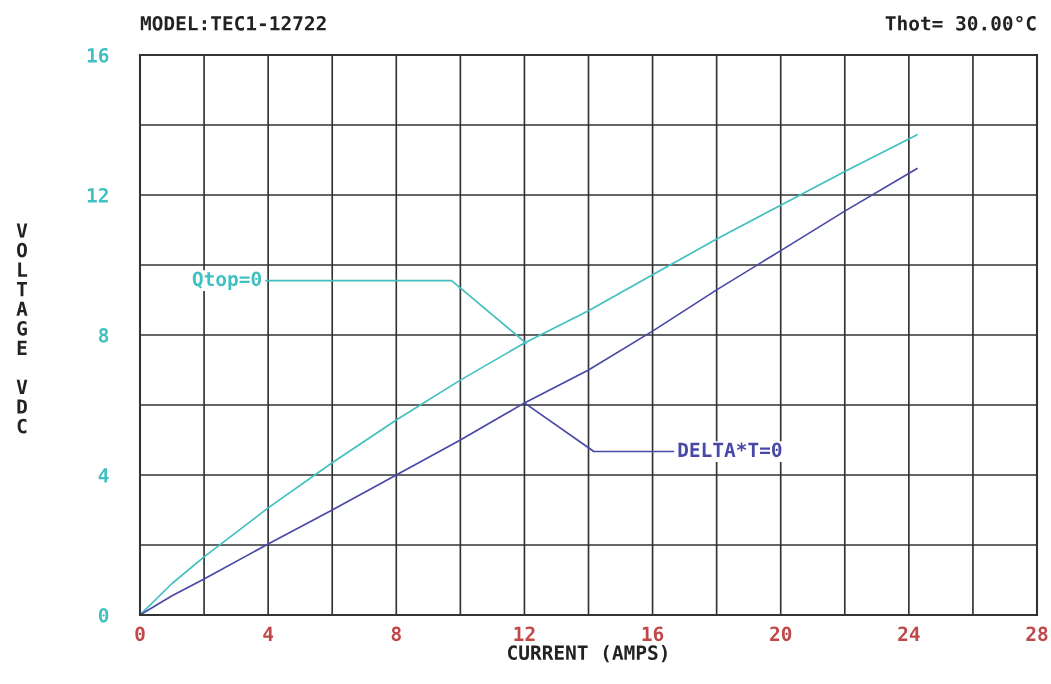 The width and height of the screenshot is (1051, 684). What do you see at coordinates (97, 195) in the screenshot?
I see `y-tick-label: 12` at bounding box center [97, 195].